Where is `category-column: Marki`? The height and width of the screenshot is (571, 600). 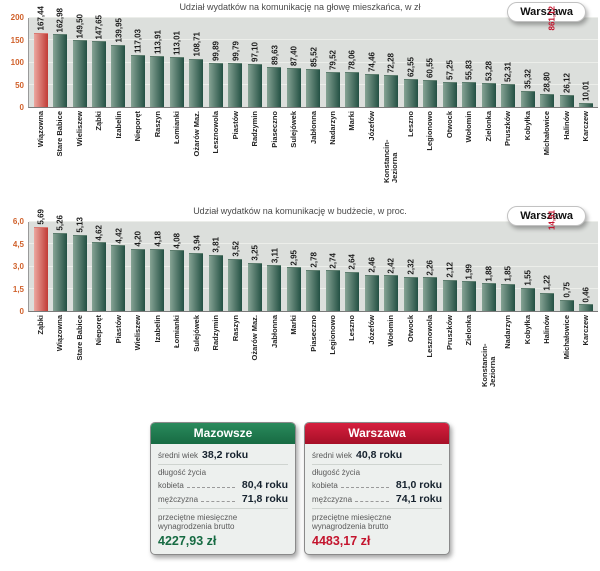
category-column: Marki is located at coordinates (293, 351).